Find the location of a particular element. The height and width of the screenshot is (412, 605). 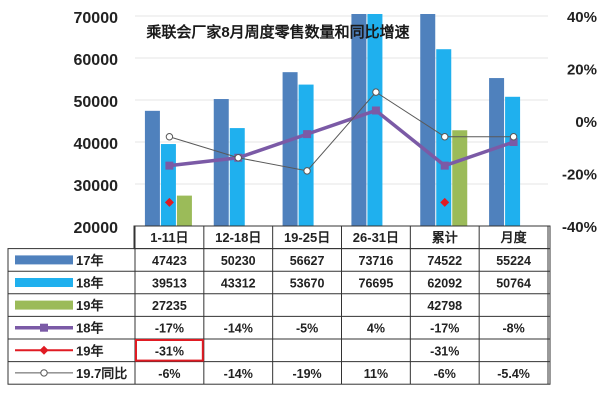

line-19.7同比 is located at coordinates (341, 131).